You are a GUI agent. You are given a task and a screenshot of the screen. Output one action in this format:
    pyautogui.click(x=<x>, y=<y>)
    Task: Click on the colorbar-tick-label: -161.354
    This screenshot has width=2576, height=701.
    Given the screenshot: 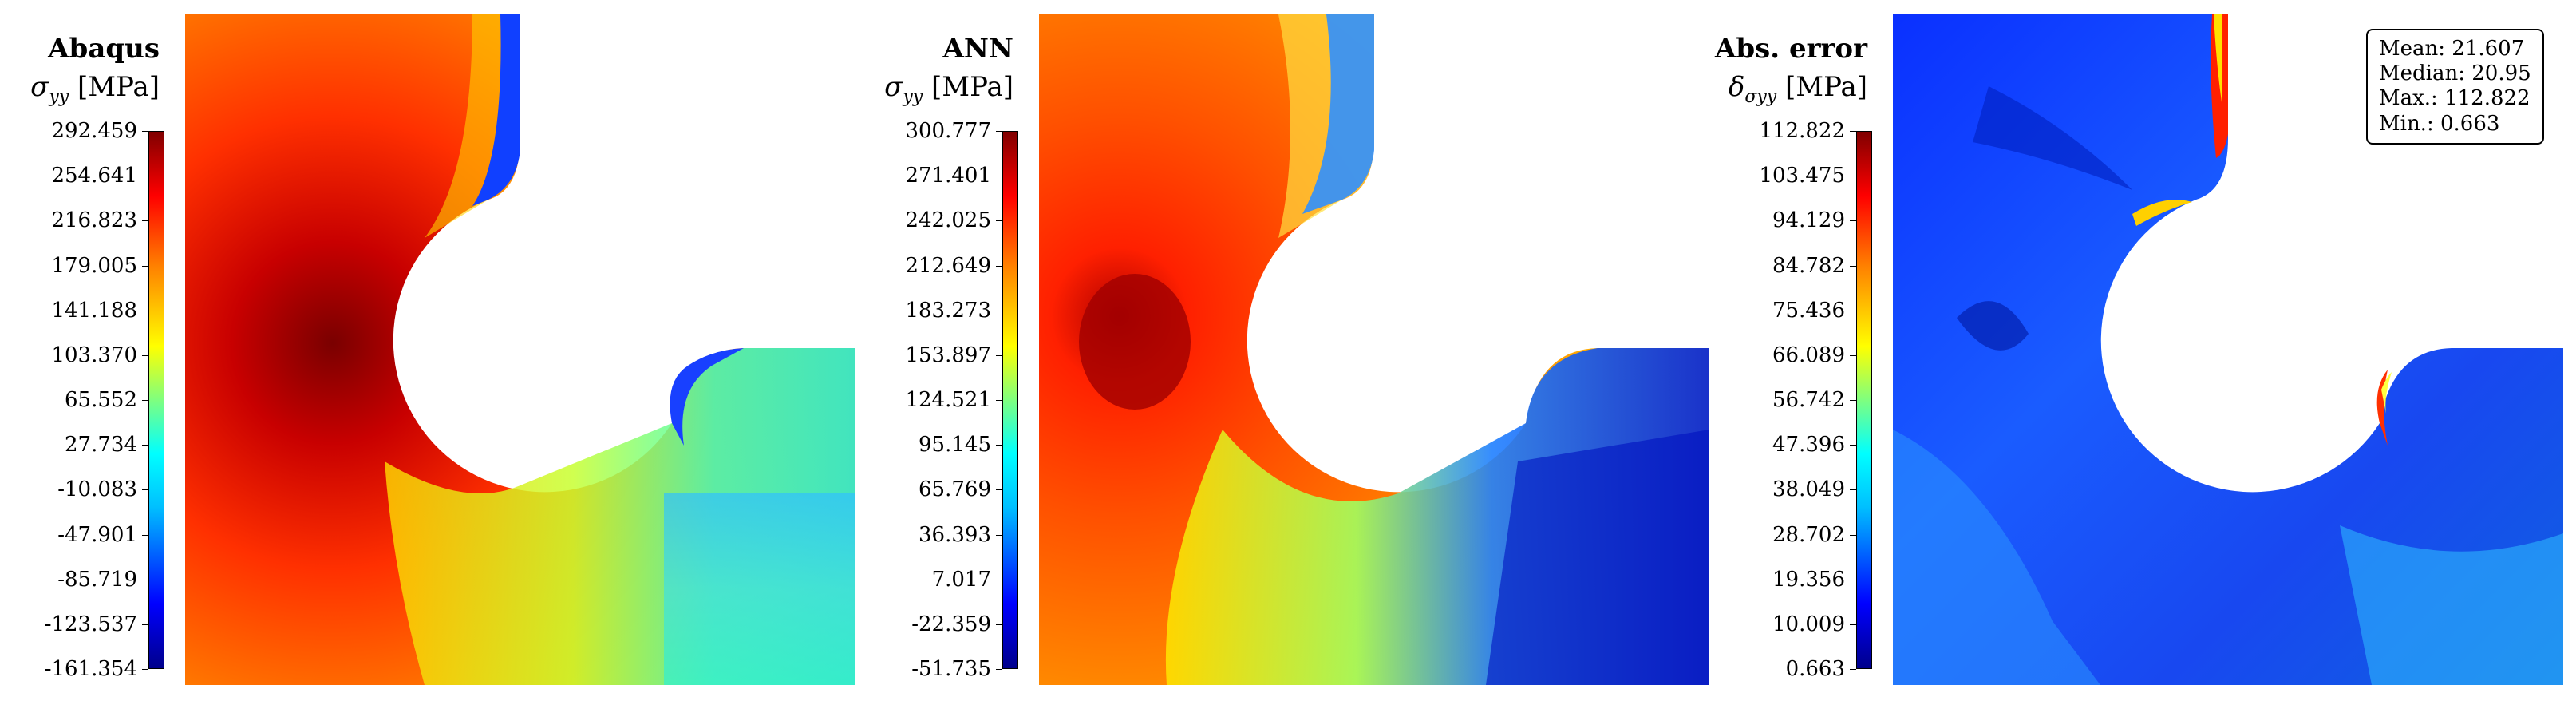 What is the action you would take?
    pyautogui.click(x=90, y=669)
    